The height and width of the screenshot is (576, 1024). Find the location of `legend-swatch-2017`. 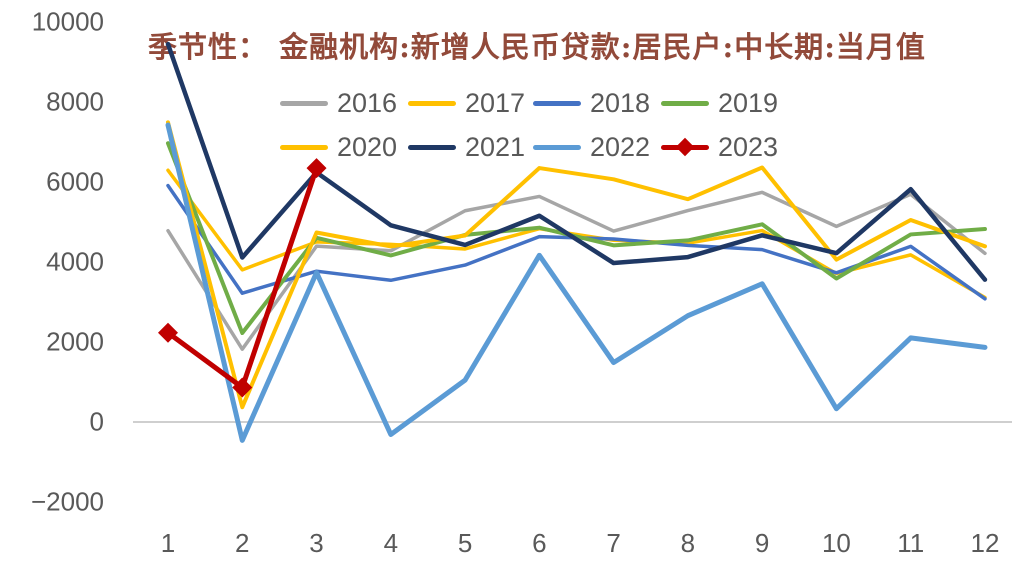

legend-swatch-2017 is located at coordinates (432, 103).